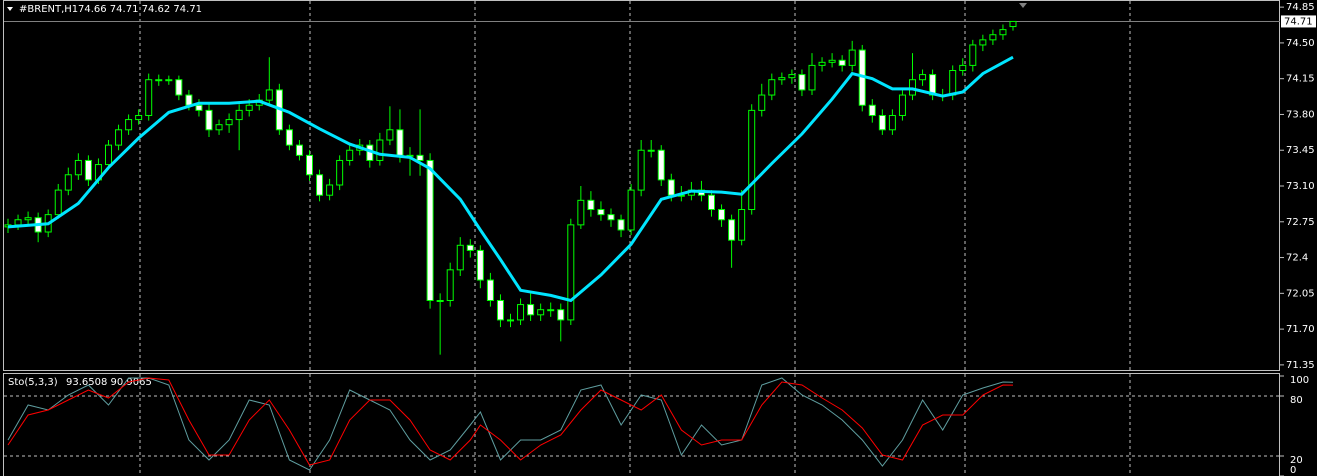 The height and width of the screenshot is (476, 1317). What do you see at coordinates (10, 9) in the screenshot?
I see `menu-arrow` at bounding box center [10, 9].